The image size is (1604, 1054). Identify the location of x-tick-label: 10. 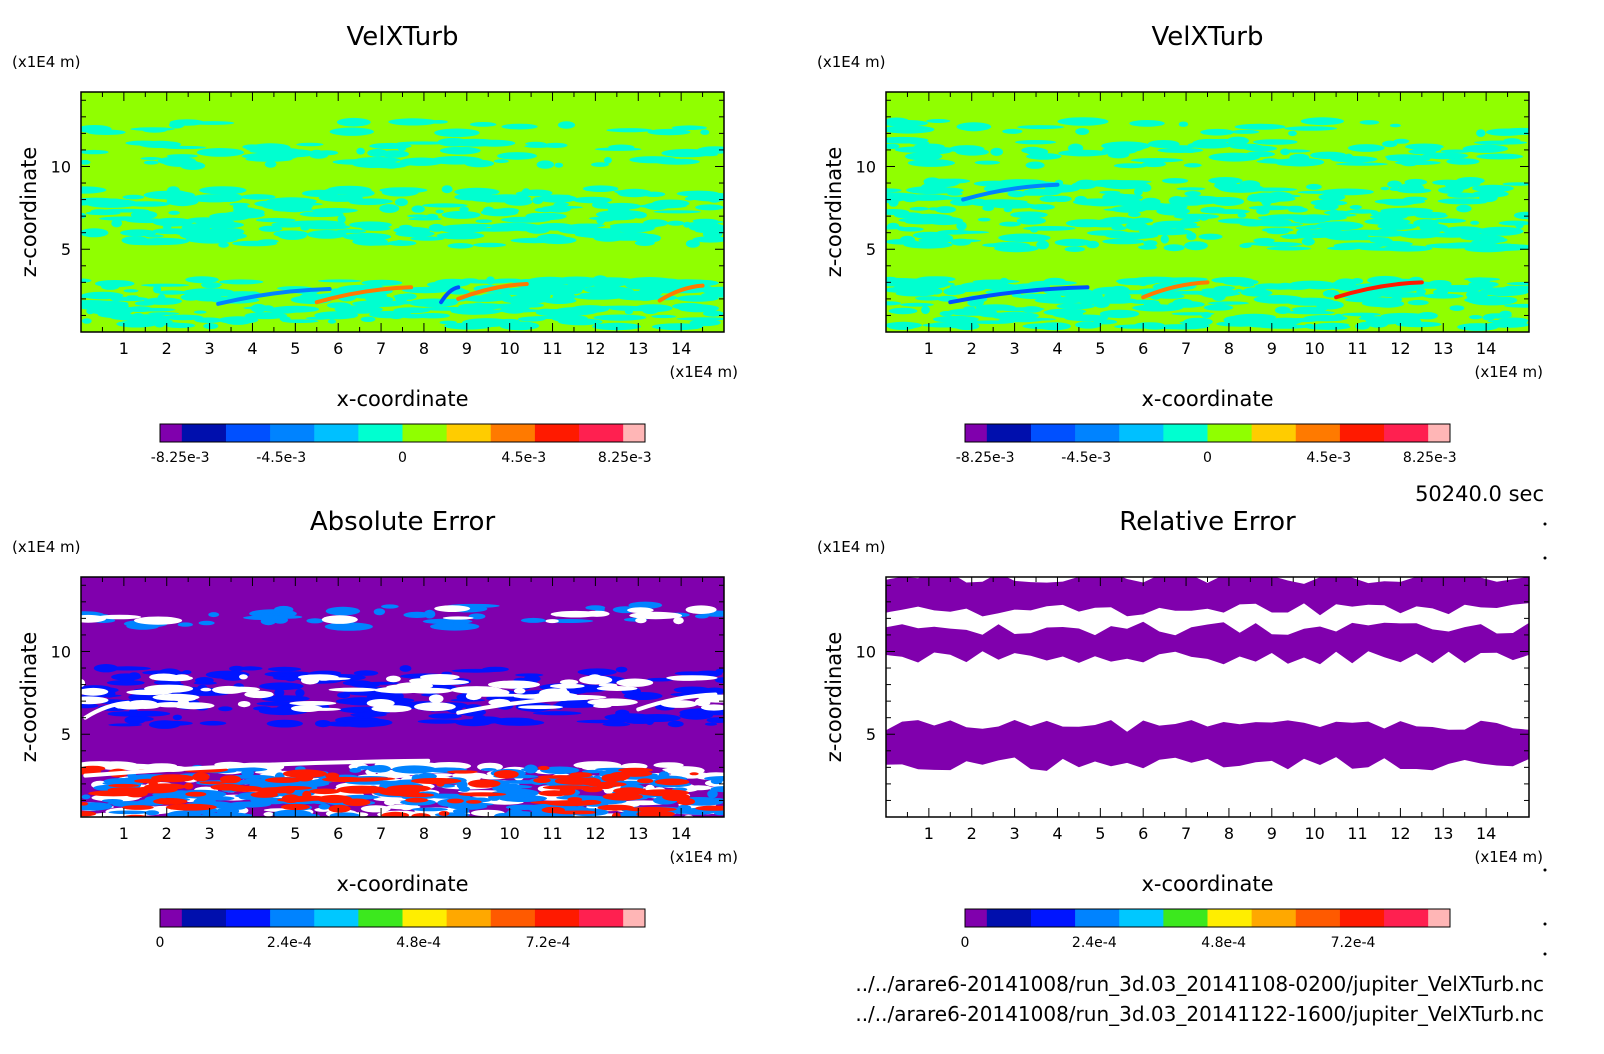
(1314, 348).